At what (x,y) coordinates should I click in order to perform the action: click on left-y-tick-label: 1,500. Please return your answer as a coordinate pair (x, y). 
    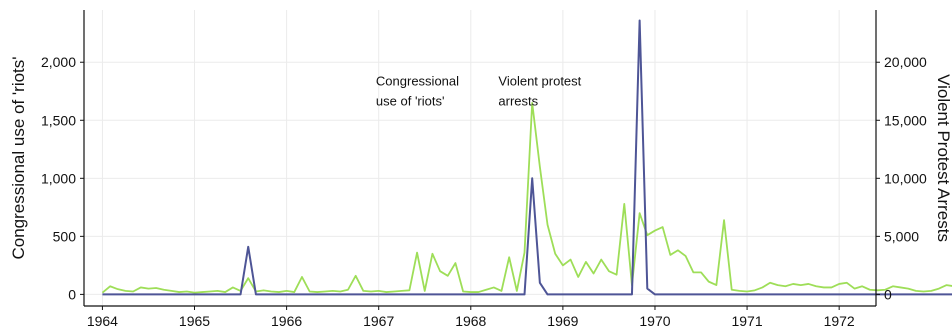
    Looking at the image, I should click on (58, 120).